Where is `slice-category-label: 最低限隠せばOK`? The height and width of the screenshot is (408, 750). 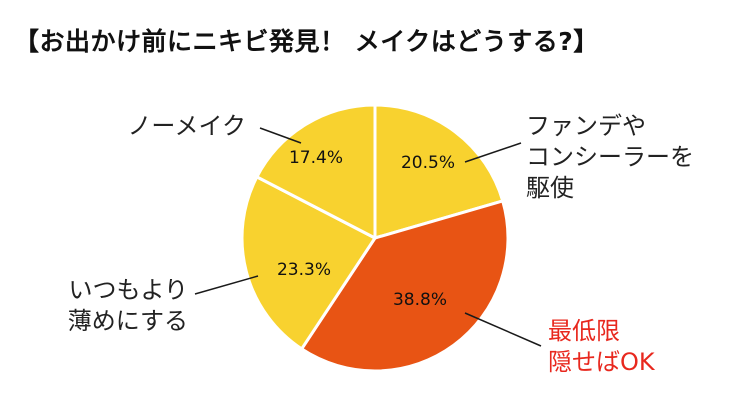 slice-category-label: 最低限隠せばOK is located at coordinates (602, 346).